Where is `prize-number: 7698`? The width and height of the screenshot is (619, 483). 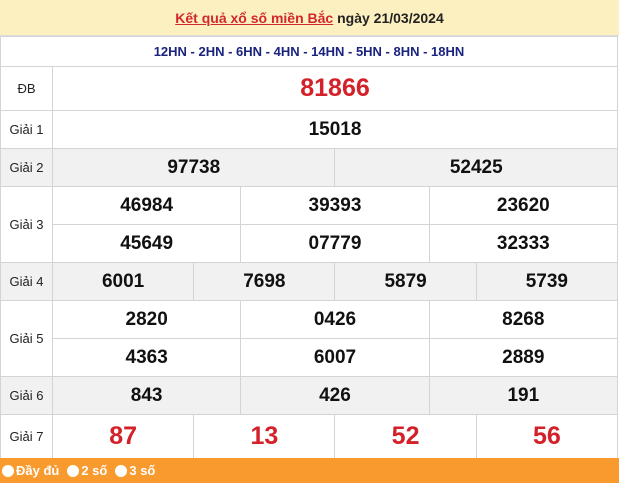 prize-number: 7698 is located at coordinates (264, 281).